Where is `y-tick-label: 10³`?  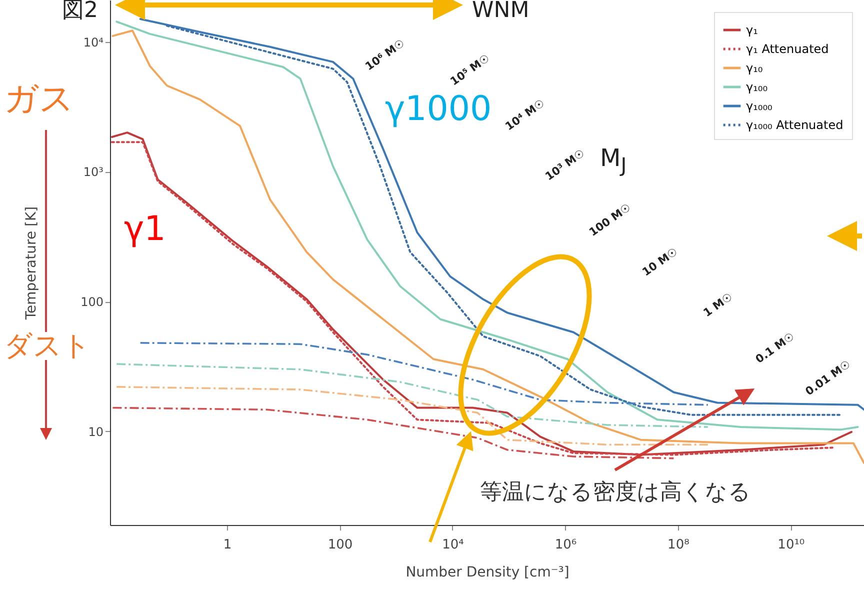
y-tick-label: 10³ is located at coordinates (93, 172).